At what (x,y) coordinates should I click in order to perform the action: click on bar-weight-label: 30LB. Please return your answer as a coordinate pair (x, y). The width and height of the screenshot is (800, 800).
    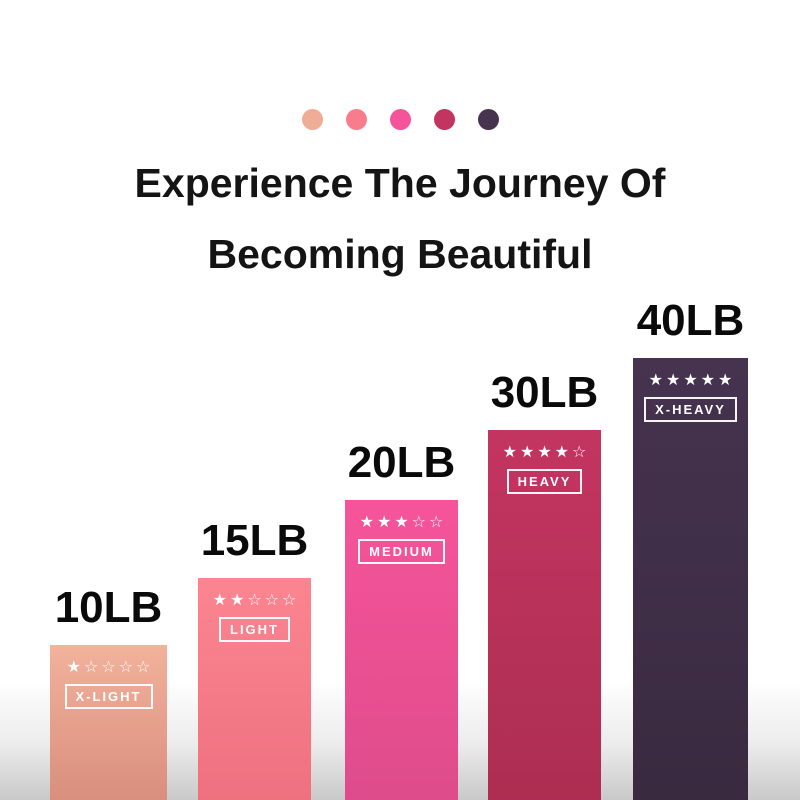
    Looking at the image, I should click on (544, 392).